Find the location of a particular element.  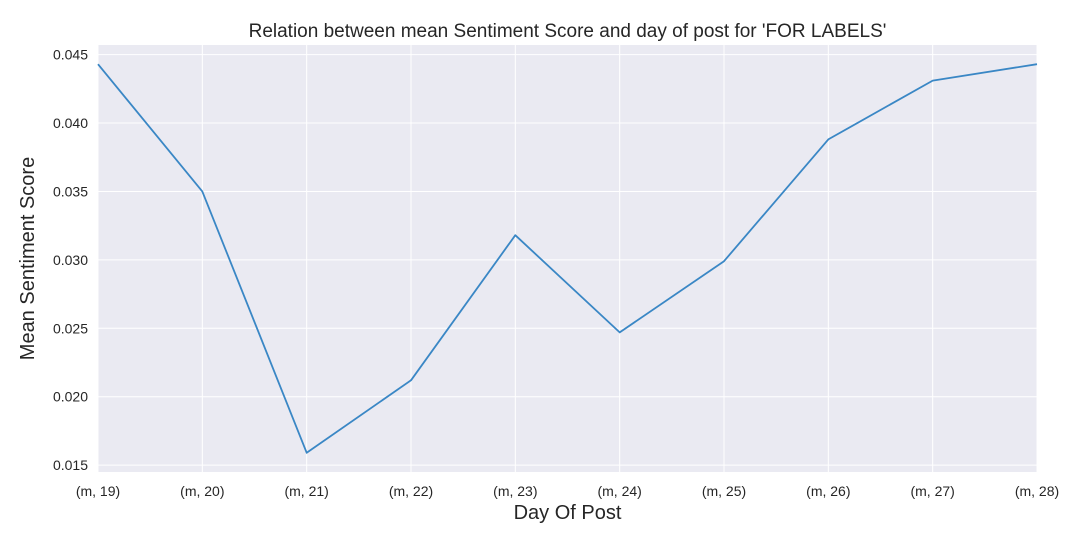

x-tick-label: (m, 20) is located at coordinates (202, 491).